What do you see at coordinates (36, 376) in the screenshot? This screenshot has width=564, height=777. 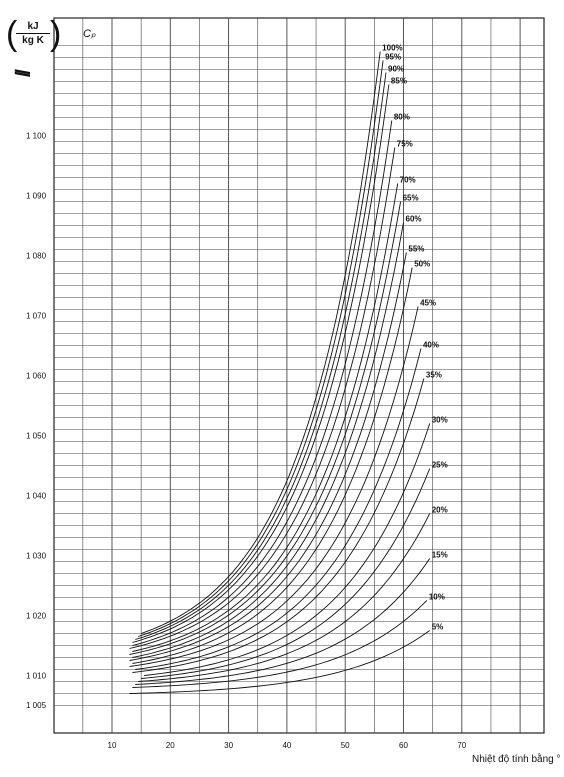 I see `y-tick-label: 1 060` at bounding box center [36, 376].